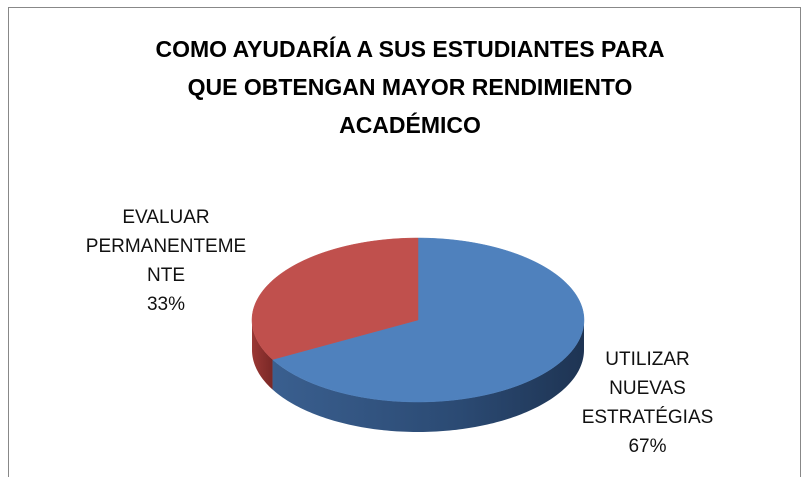 This screenshot has width=811, height=477. Describe the element at coordinates (647, 446) in the screenshot. I see `value-label: 67%` at that location.